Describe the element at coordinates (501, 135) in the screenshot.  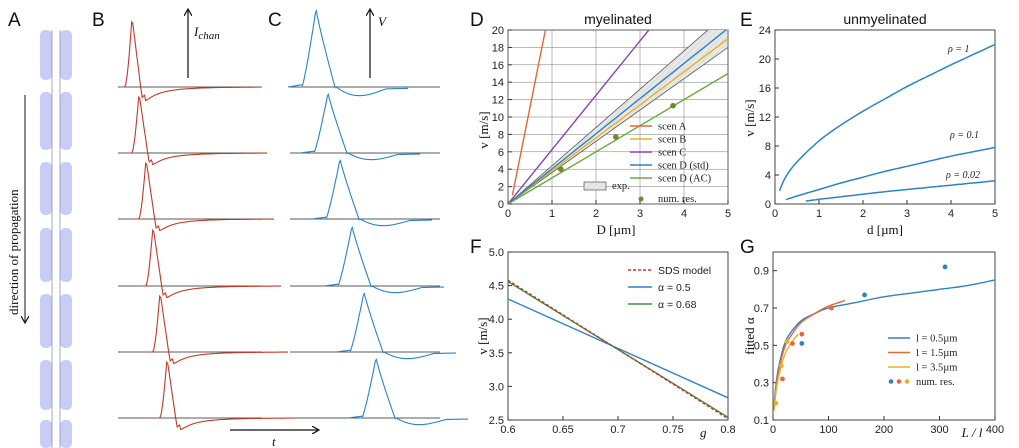
I see `y-tick-label: 8` at that location.